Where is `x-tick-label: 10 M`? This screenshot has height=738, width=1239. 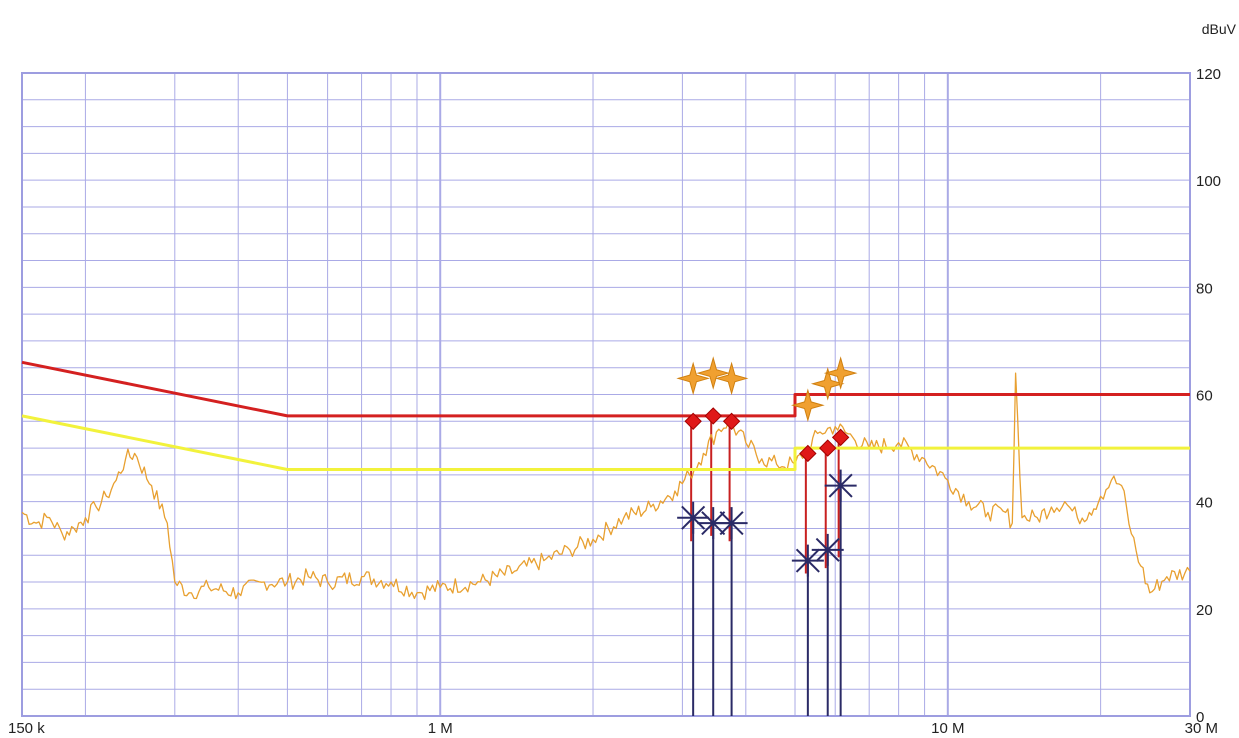
x-tick-label: 10 M is located at coordinates (947, 728).